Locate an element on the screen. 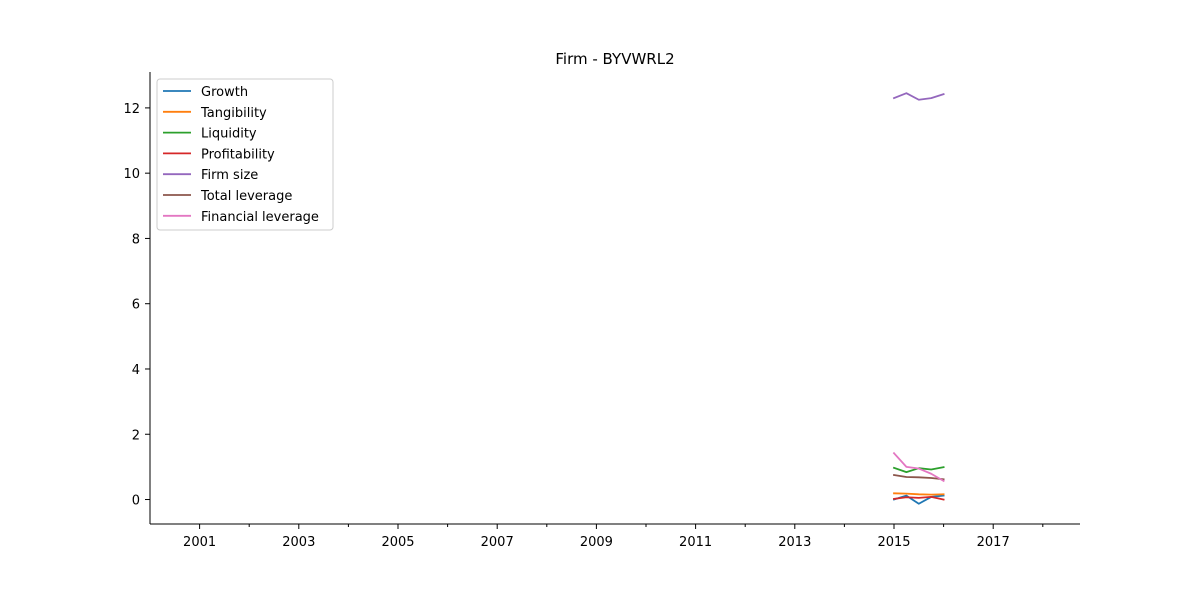 This screenshot has width=1200, height=600. series-line-financial-leverage is located at coordinates (918, 467).